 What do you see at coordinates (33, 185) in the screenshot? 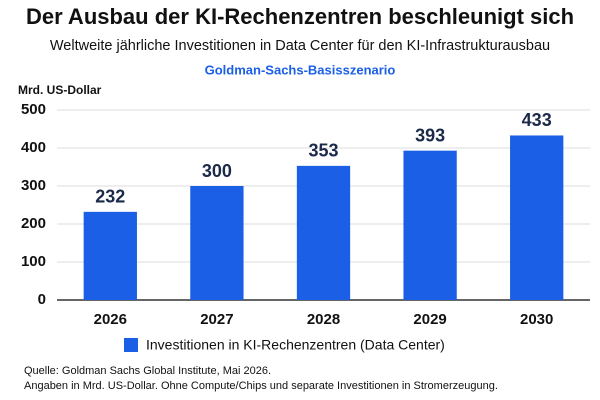
I see `y-tick-label: 300` at bounding box center [33, 185].